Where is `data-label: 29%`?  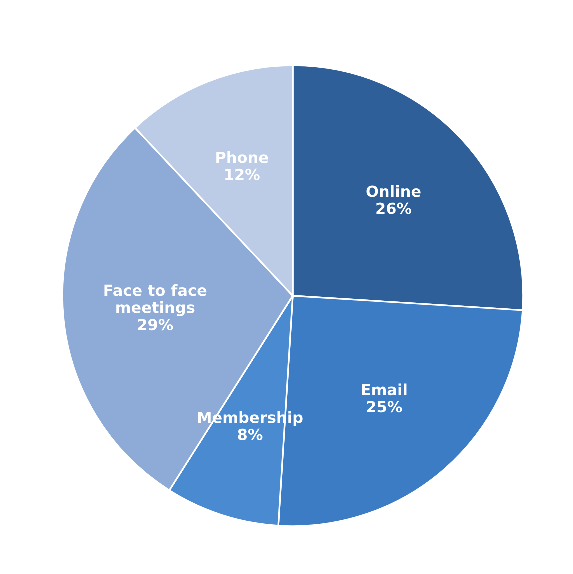 data-label: 29% is located at coordinates (156, 325).